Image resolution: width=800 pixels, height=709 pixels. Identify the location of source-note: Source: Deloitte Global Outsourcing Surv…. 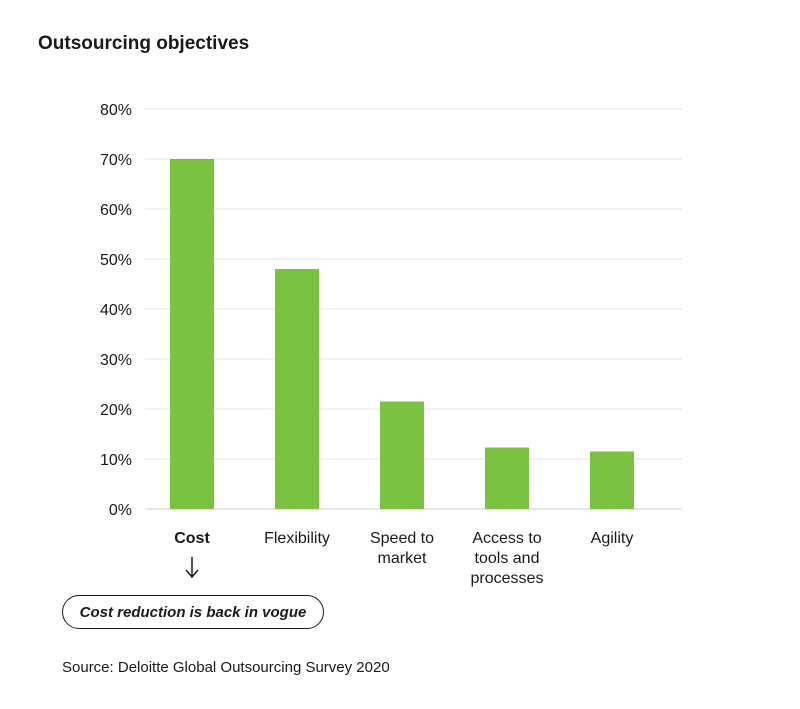
(226, 667).